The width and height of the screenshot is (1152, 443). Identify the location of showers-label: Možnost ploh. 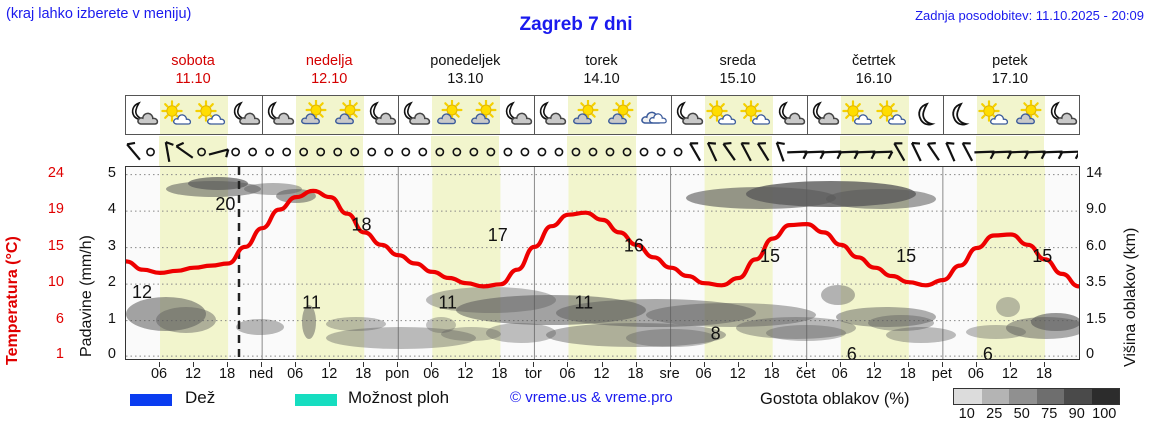
(399, 397).